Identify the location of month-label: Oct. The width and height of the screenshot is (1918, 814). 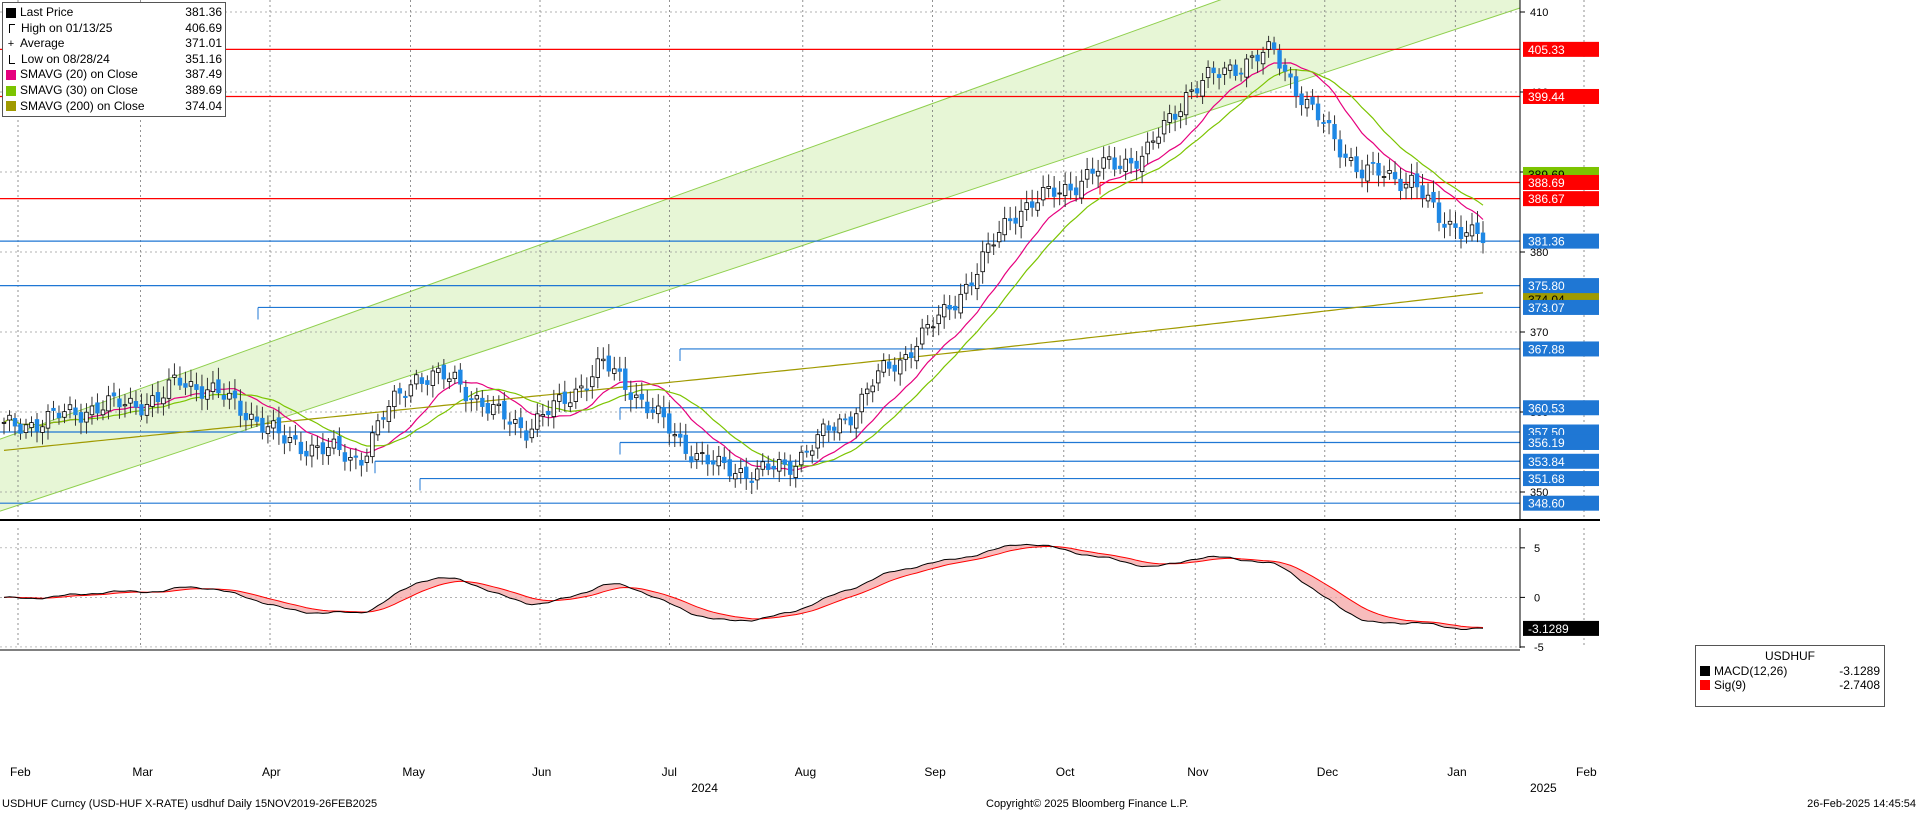
(1065, 772).